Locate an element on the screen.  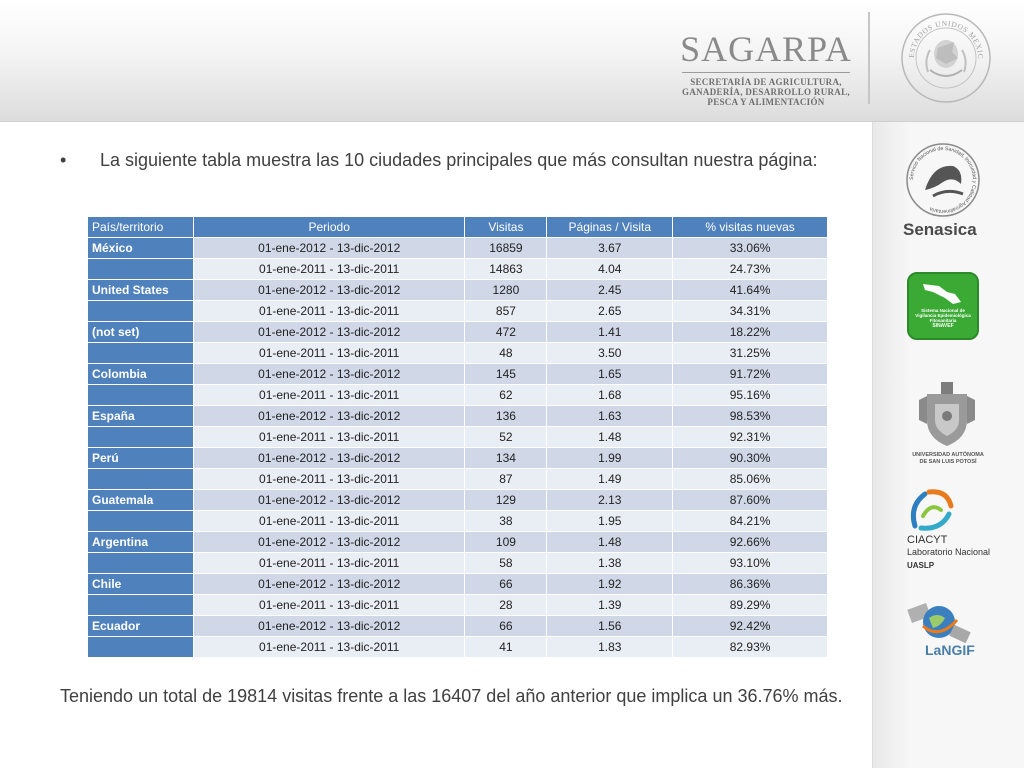
cell-new-visits: 92.66% is located at coordinates (750, 542).